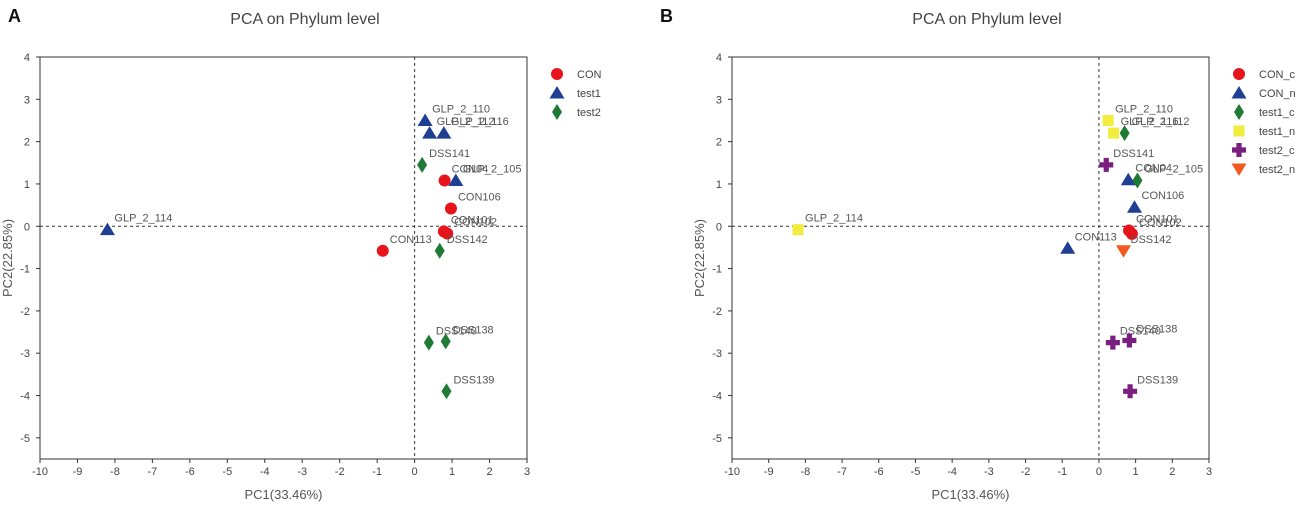 This screenshot has height=507, width=1304. What do you see at coordinates (575, 94) in the screenshot?
I see `legend: CON test1 test2` at bounding box center [575, 94].